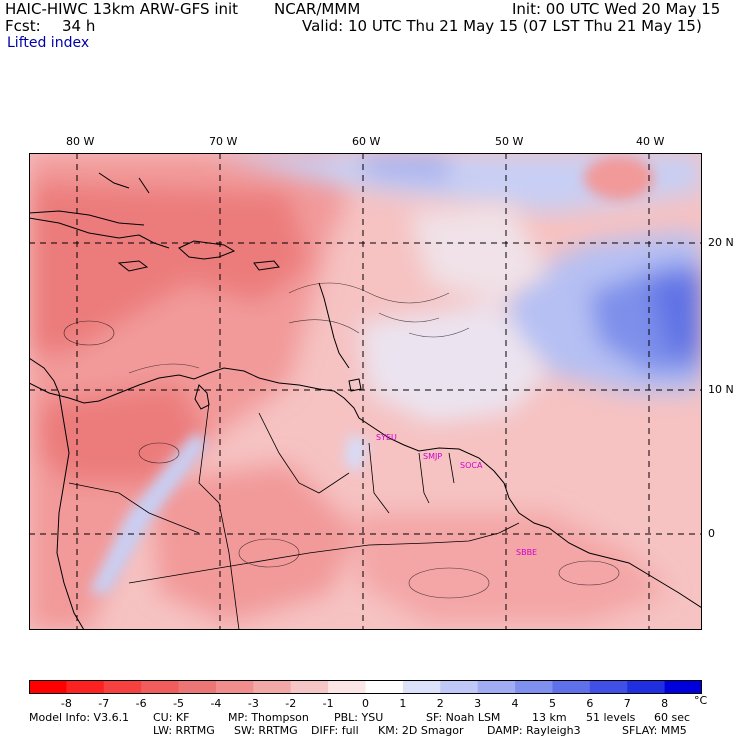 Image resolution: width=740 pixels, height=740 pixels. I want to click on lat-label-20n: 20 N, so click(721, 242).